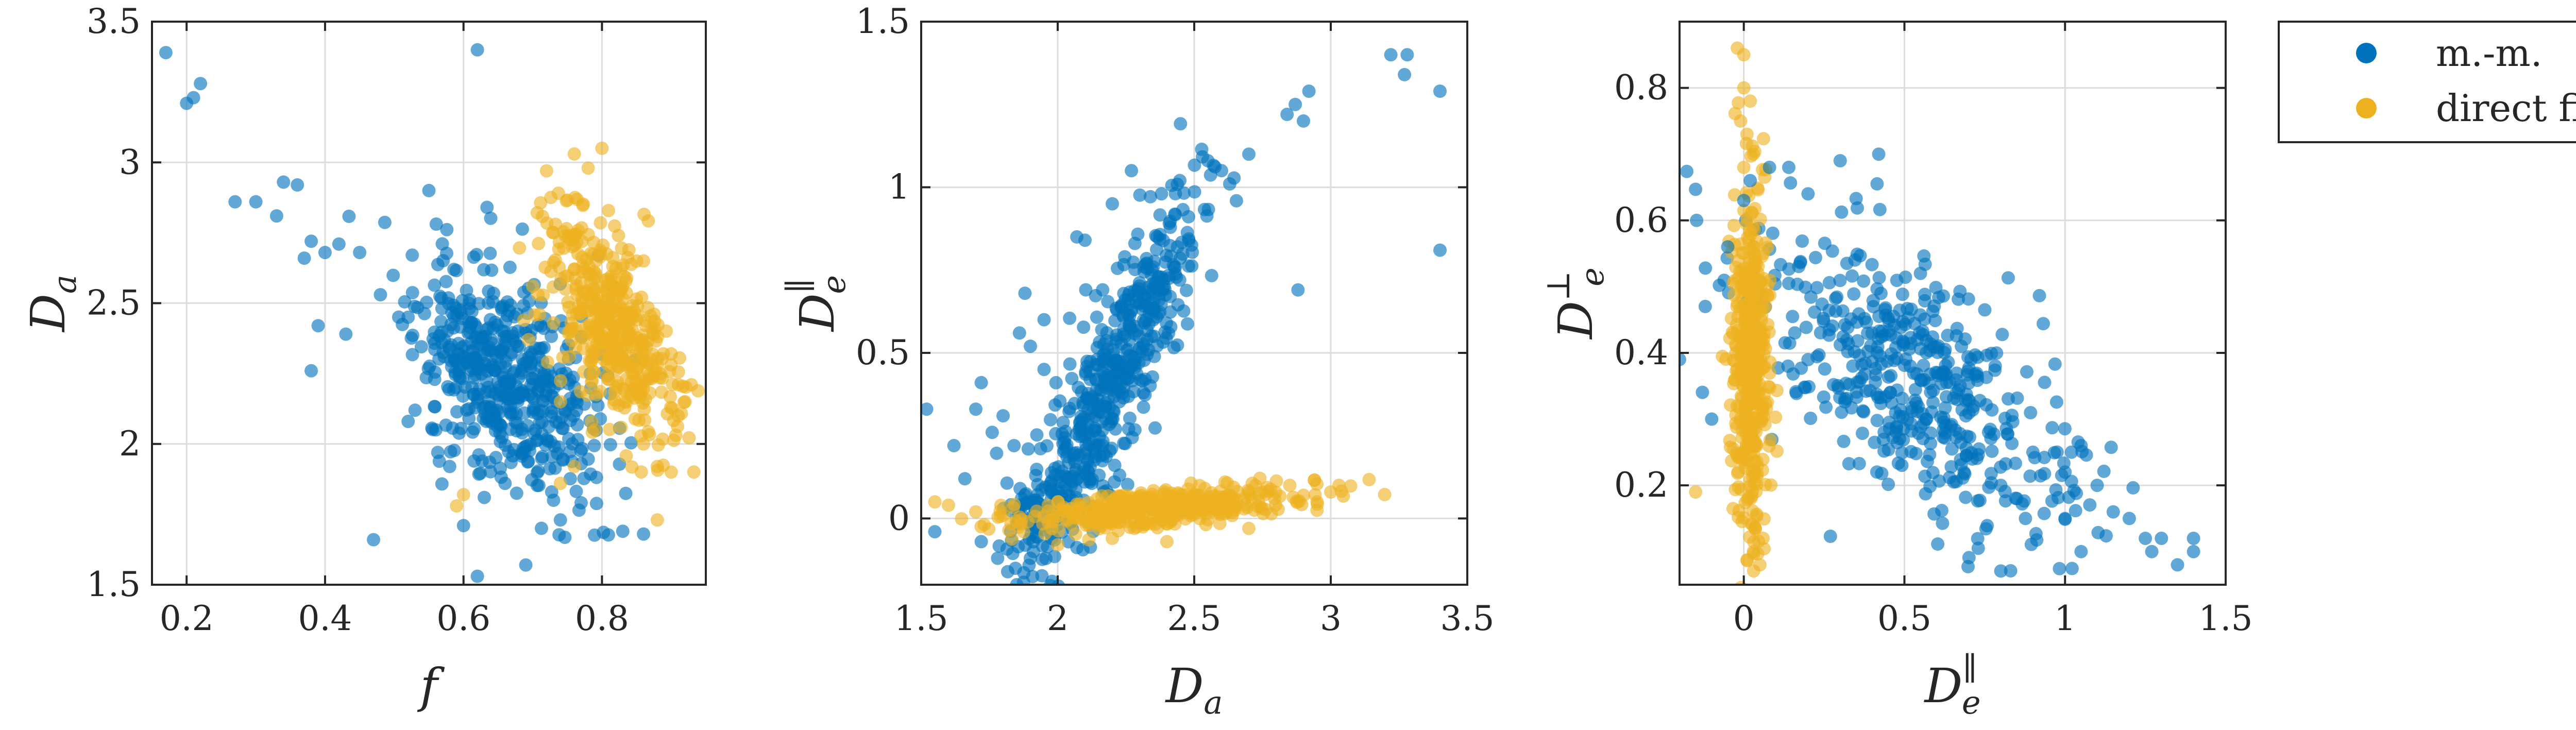 This screenshot has height=730, width=2576. I want to click on x-tick-label: 0.6, so click(463, 619).